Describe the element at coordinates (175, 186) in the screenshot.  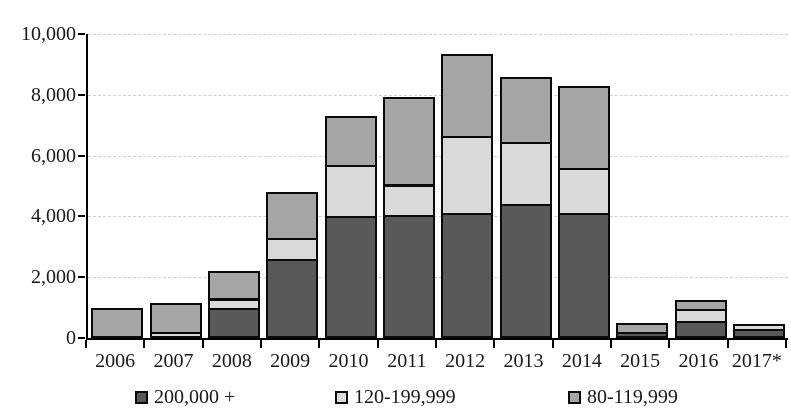
I see `bar-2007` at that location.